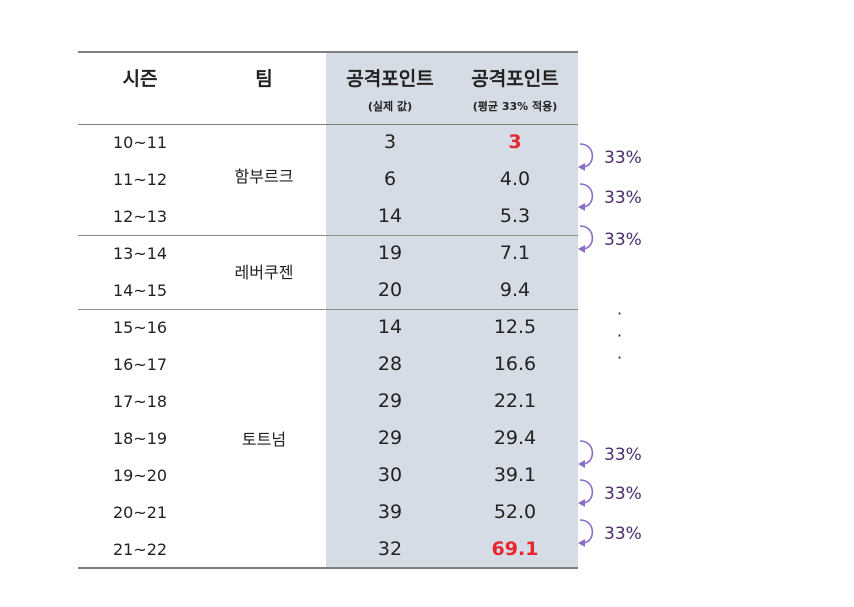 The height and width of the screenshot is (607, 854). What do you see at coordinates (140, 79) in the screenshot?
I see `header-season: 시즌` at bounding box center [140, 79].